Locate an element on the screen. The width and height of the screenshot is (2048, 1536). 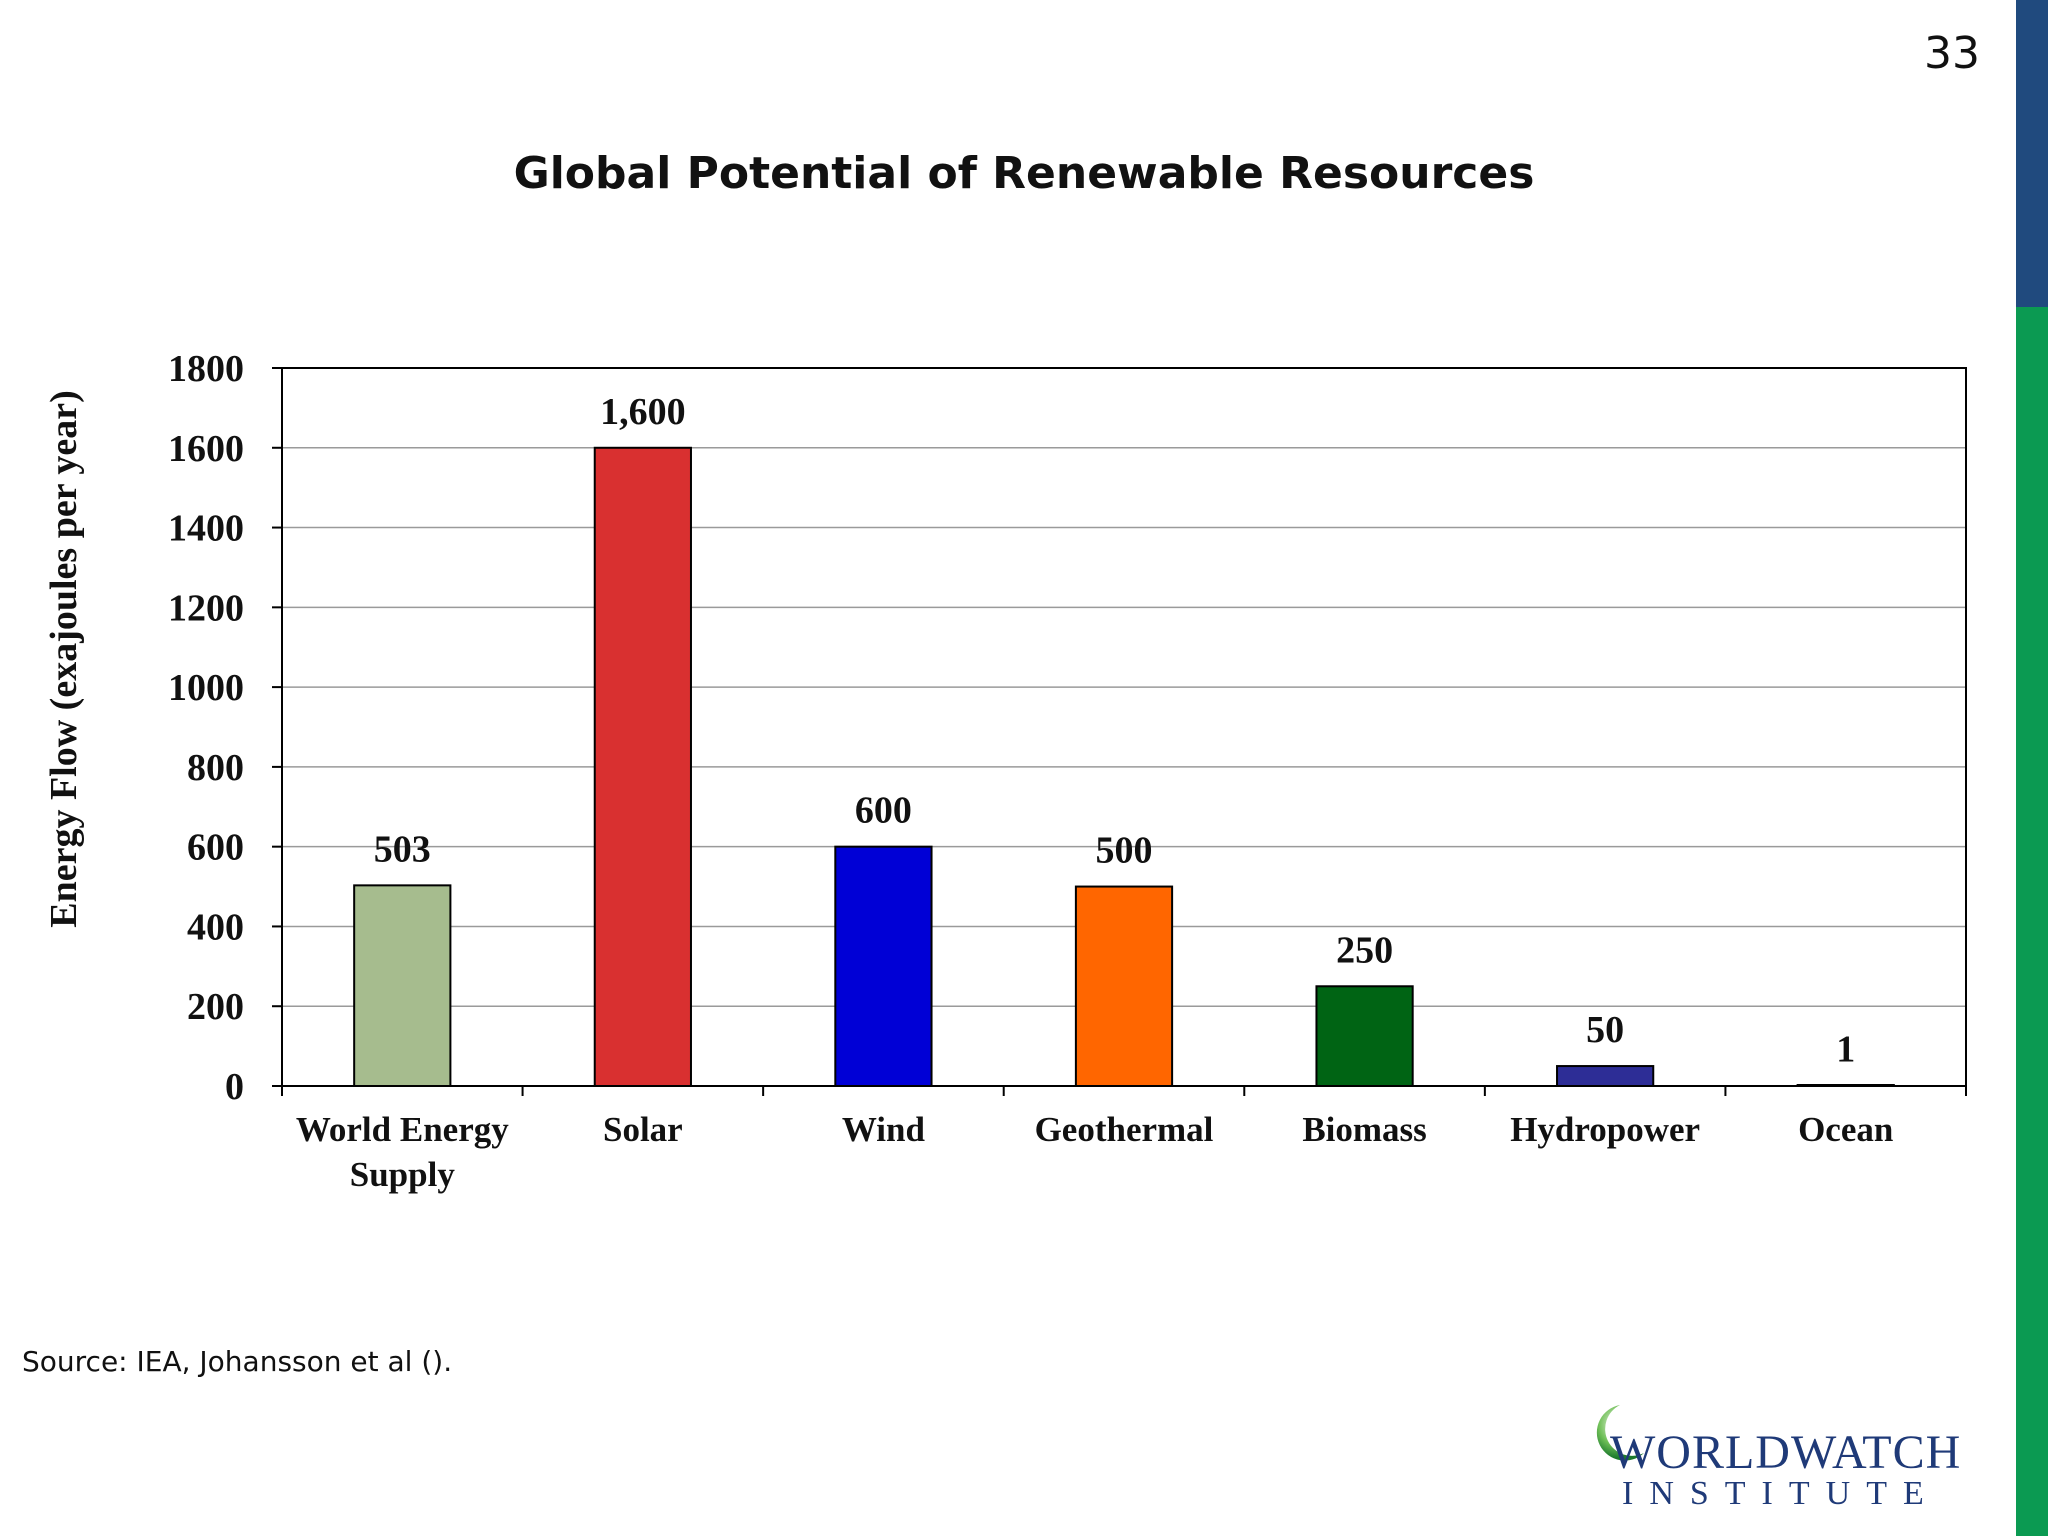
data-label: 1,600 is located at coordinates (643, 412).